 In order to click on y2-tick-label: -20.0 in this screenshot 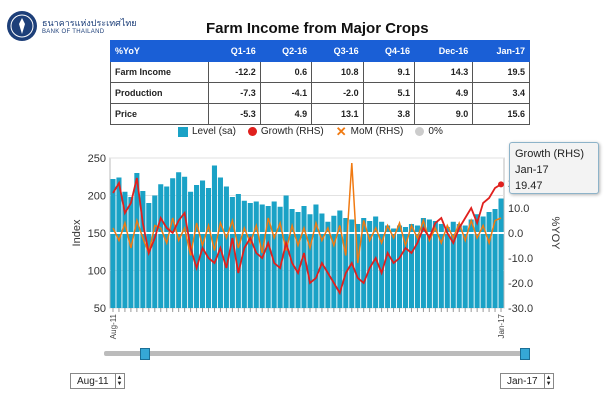, I will do `click(520, 284)`.